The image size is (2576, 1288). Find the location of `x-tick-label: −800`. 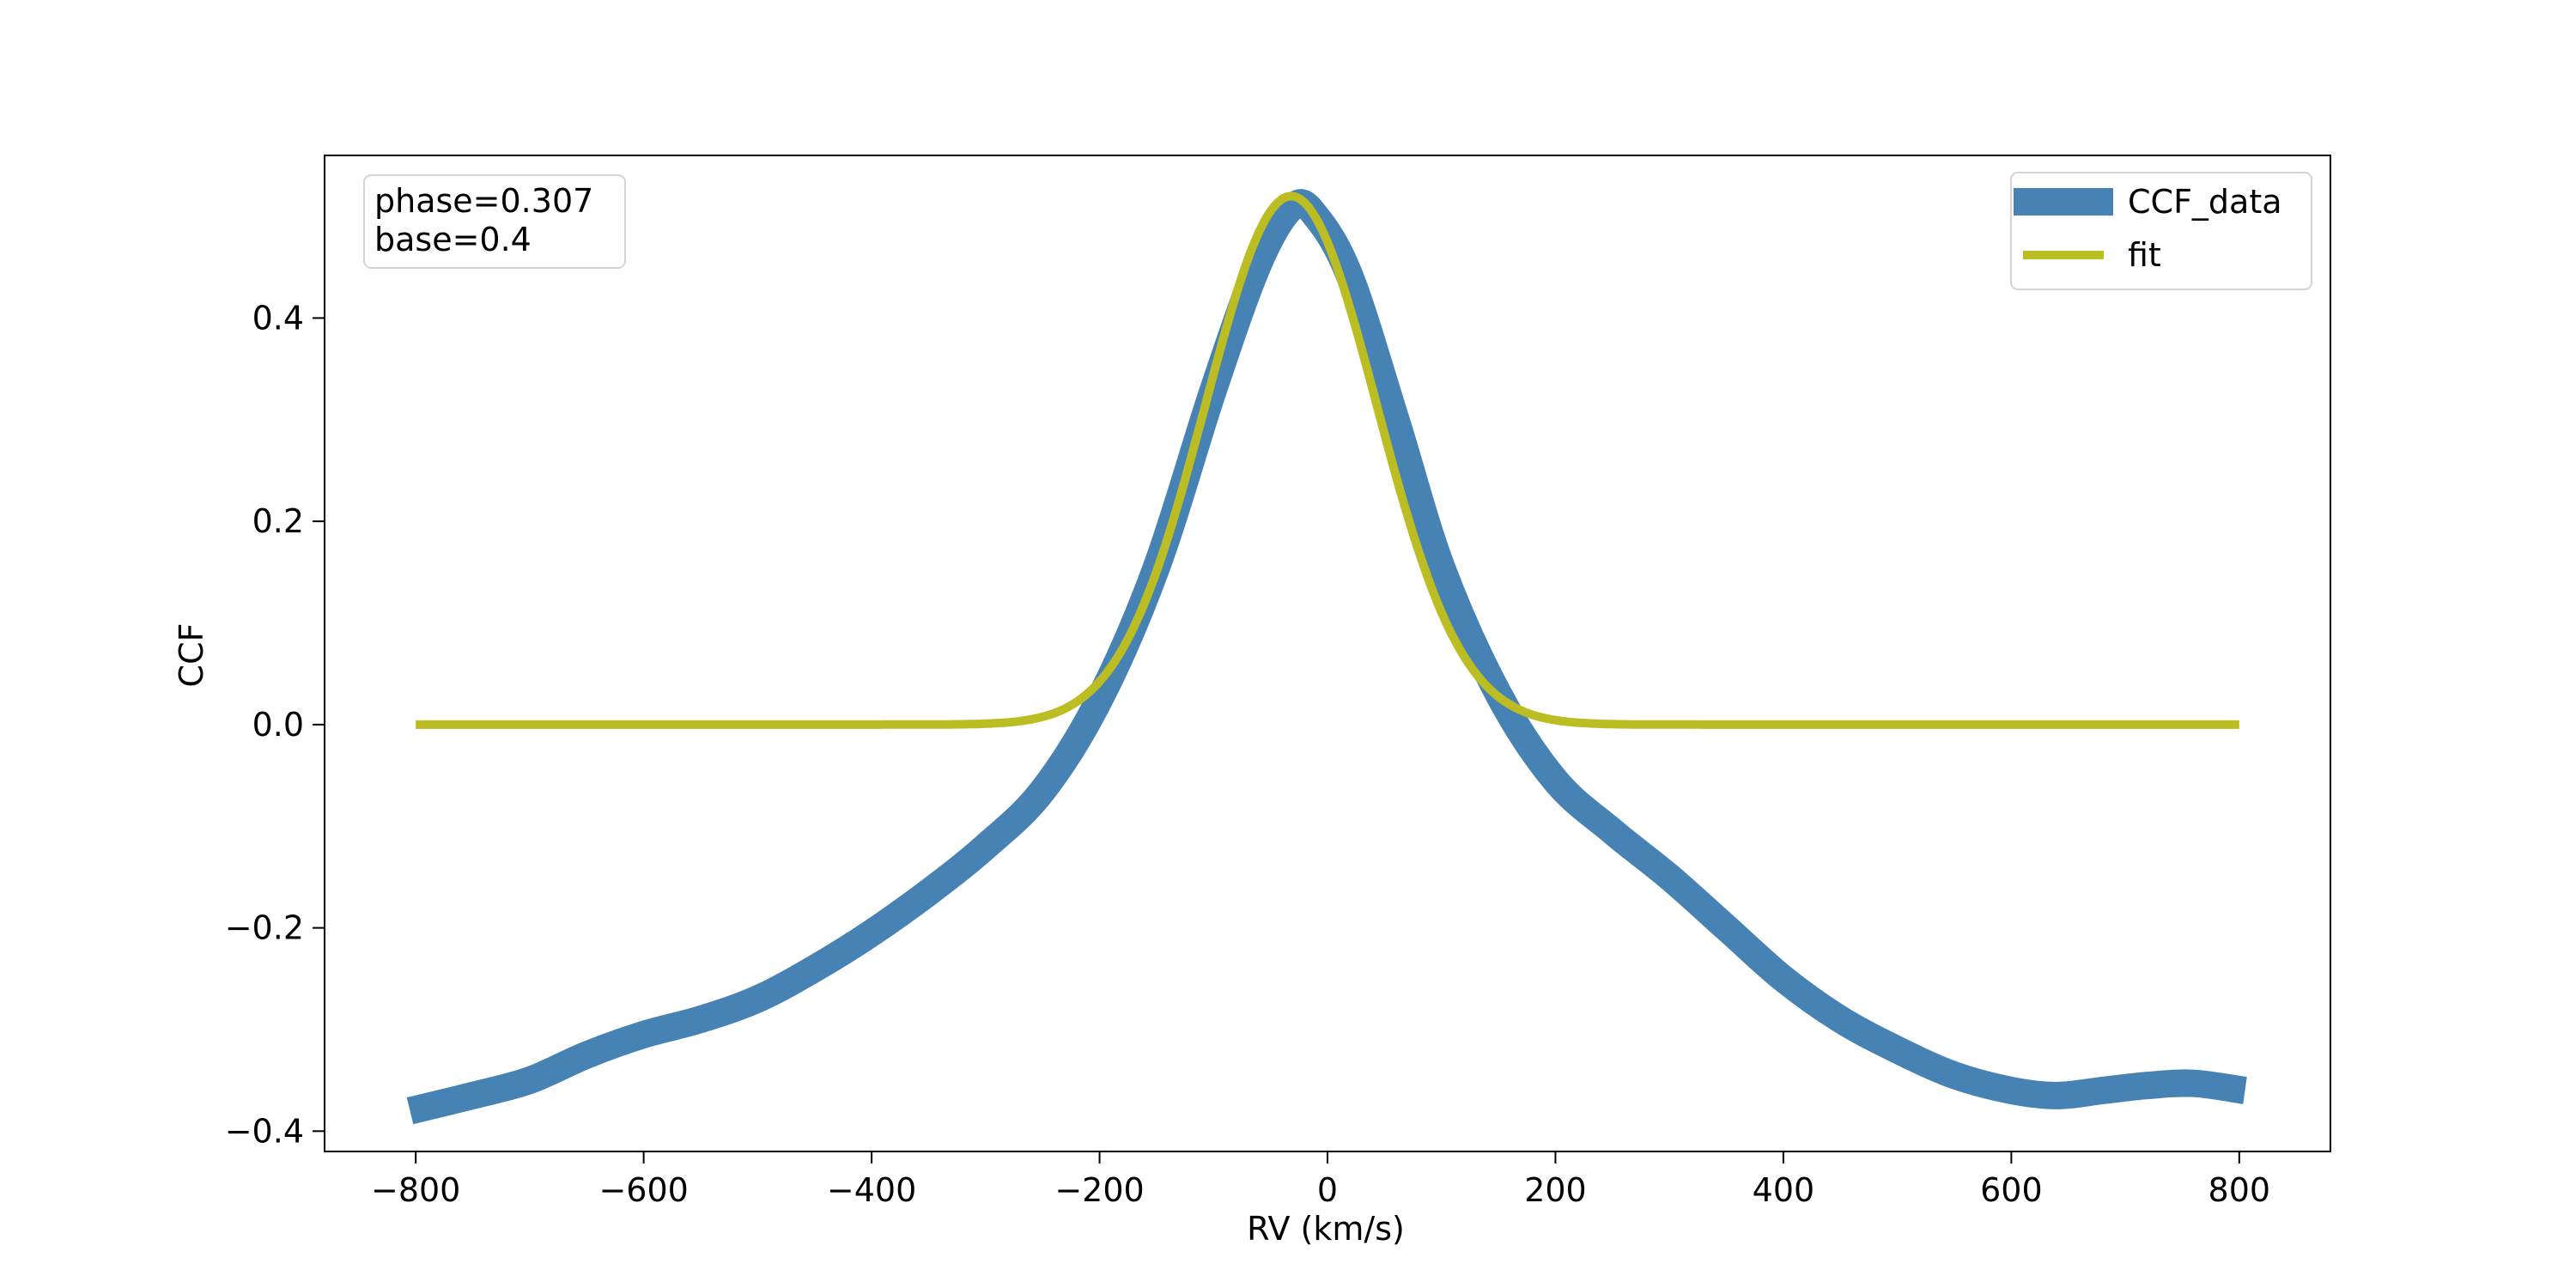

x-tick-label: −800 is located at coordinates (415, 1190).